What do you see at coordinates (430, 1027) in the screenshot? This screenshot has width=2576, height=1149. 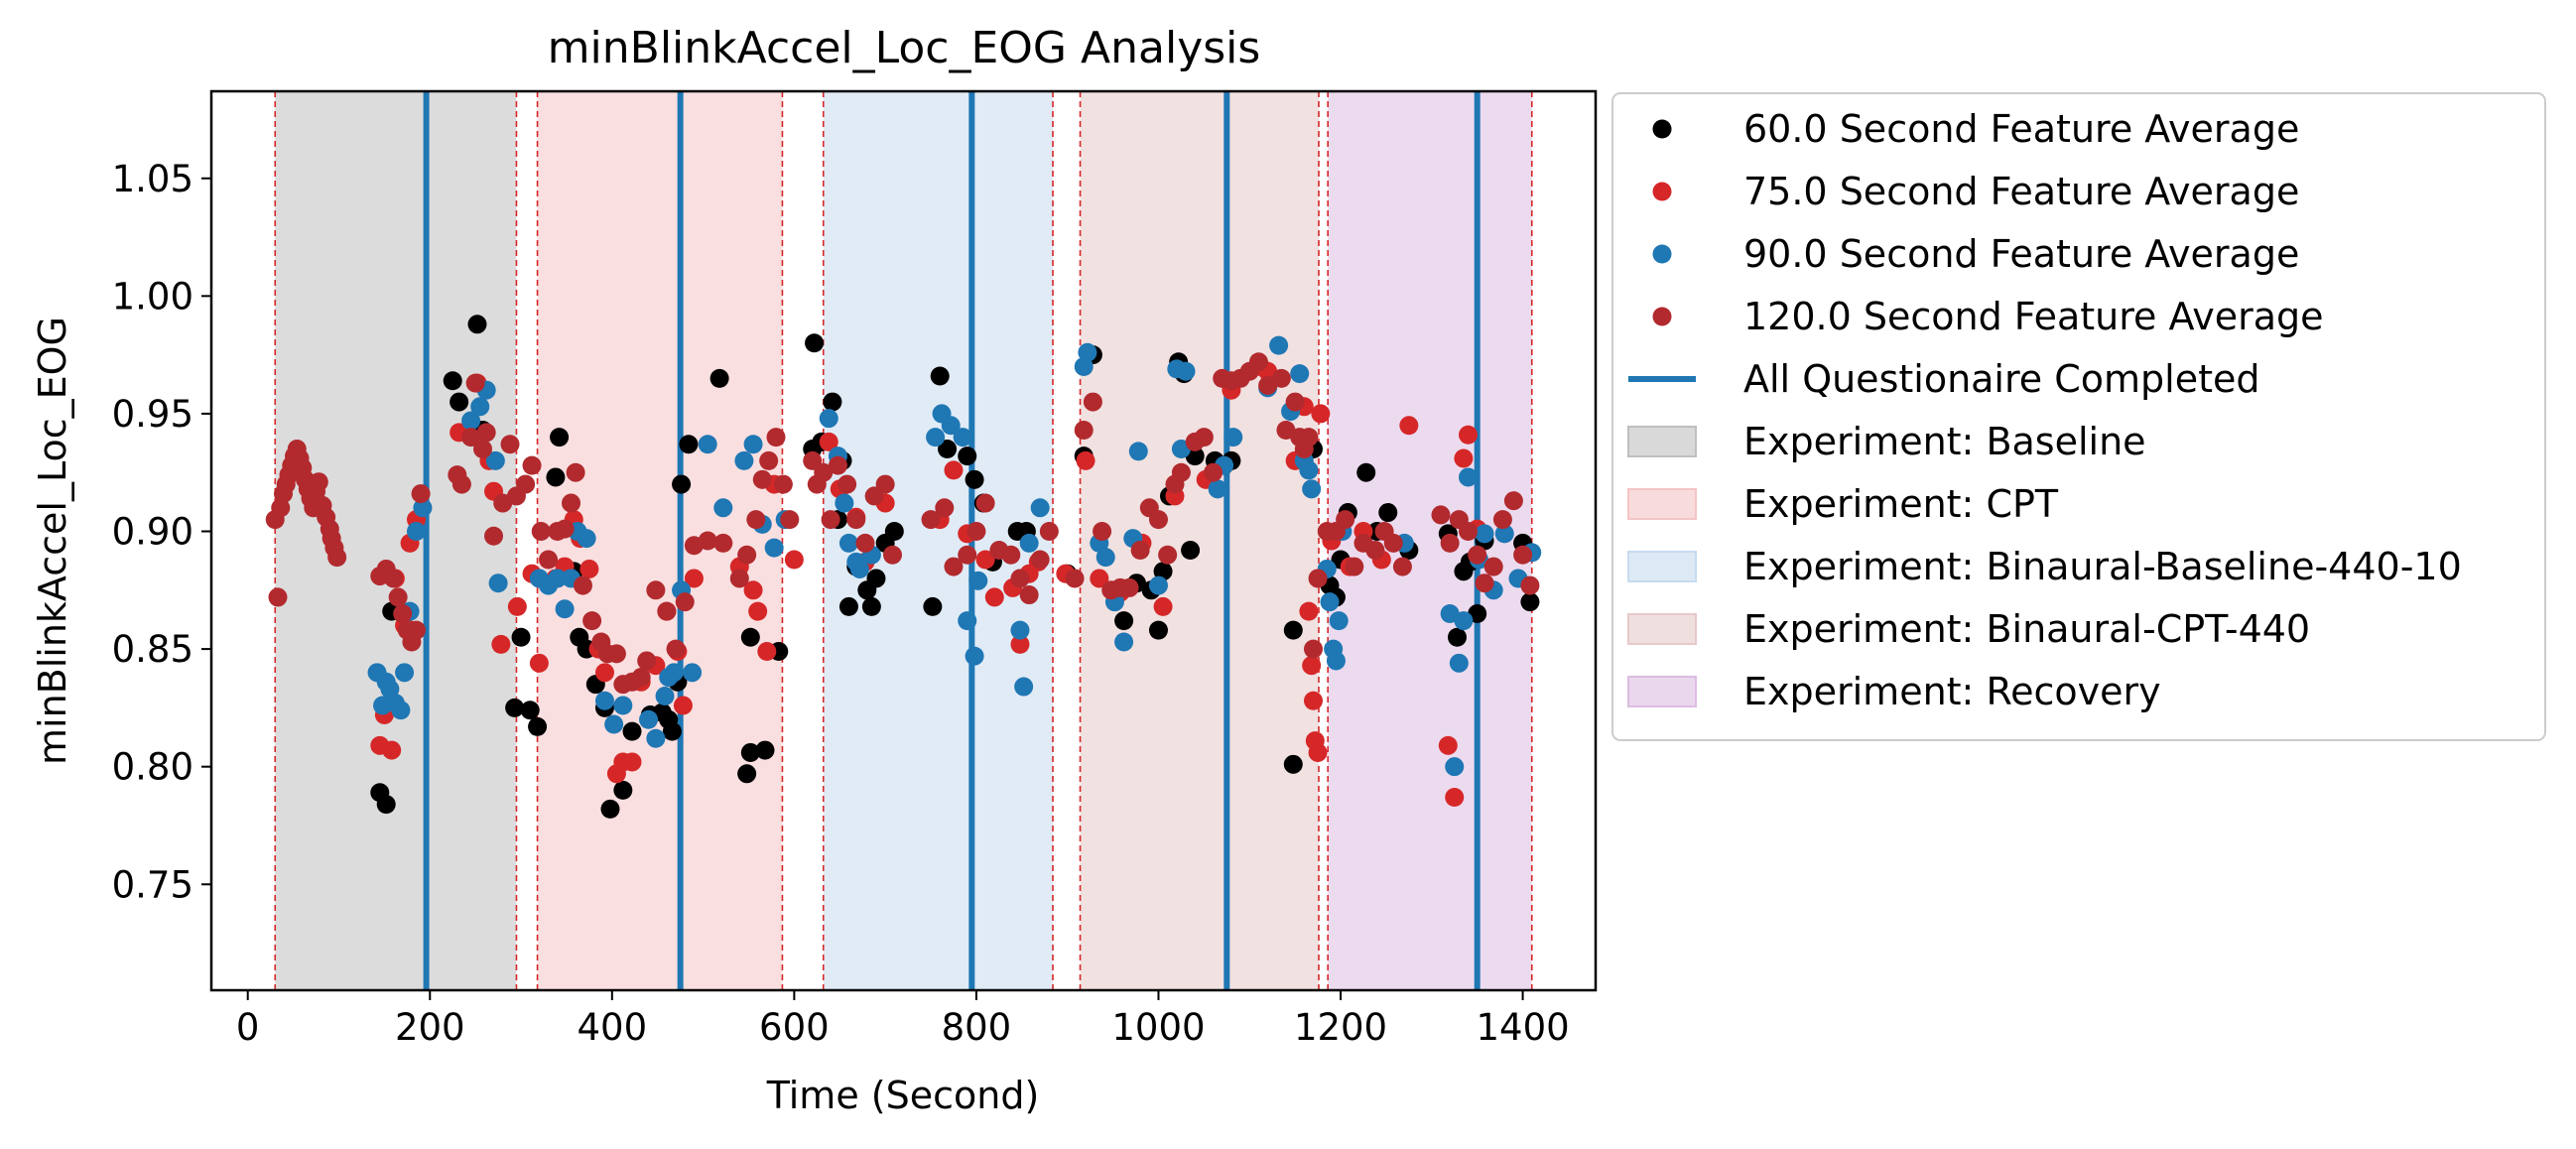 I see `x-tick-label-1: 200` at bounding box center [430, 1027].